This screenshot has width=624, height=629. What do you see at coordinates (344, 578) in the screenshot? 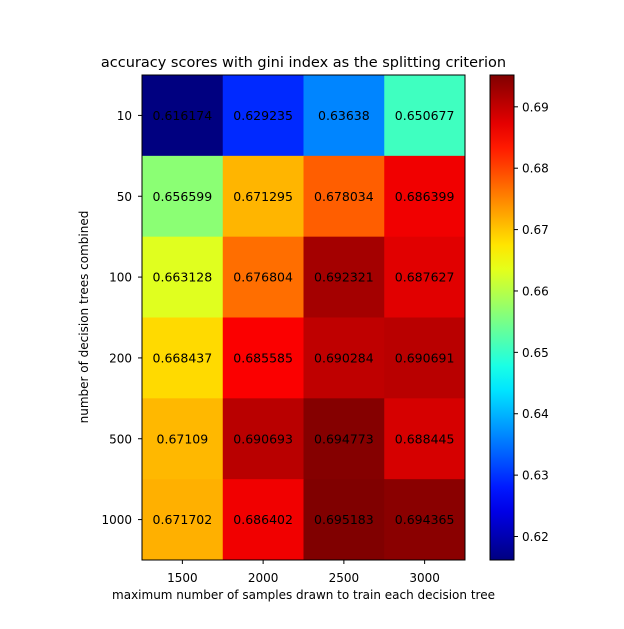
I see `x-tick-label: 2500` at bounding box center [344, 578].